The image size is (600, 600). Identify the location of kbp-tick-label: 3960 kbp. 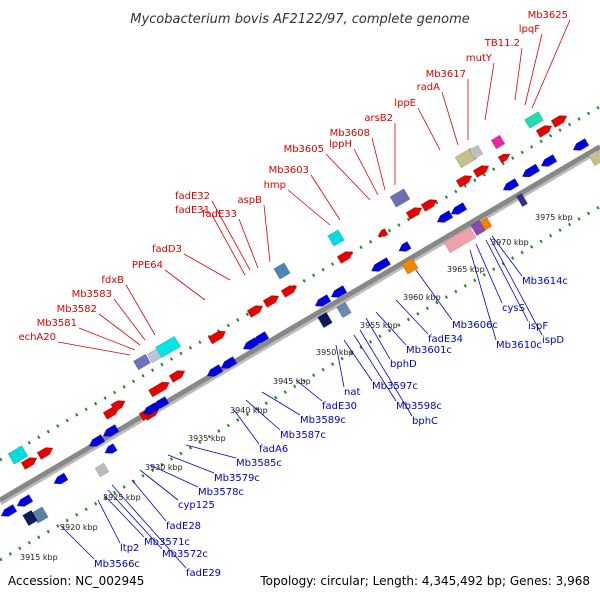
(422, 297).